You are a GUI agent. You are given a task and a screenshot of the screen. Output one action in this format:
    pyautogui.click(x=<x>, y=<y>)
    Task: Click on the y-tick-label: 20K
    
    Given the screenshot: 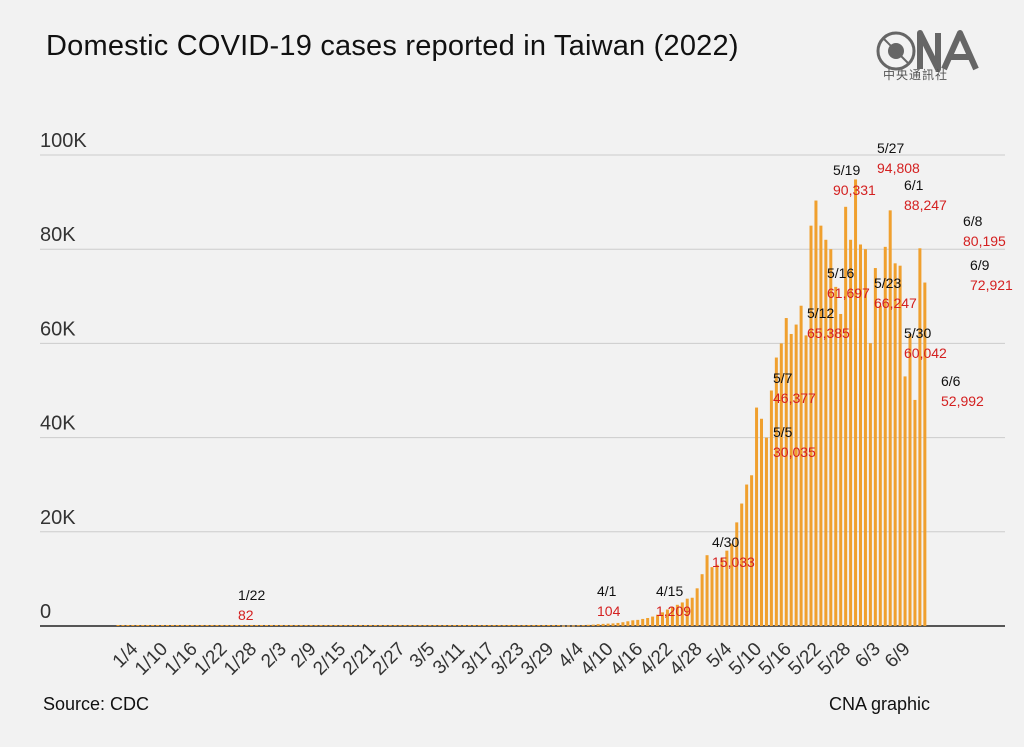 What is the action you would take?
    pyautogui.click(x=58, y=518)
    